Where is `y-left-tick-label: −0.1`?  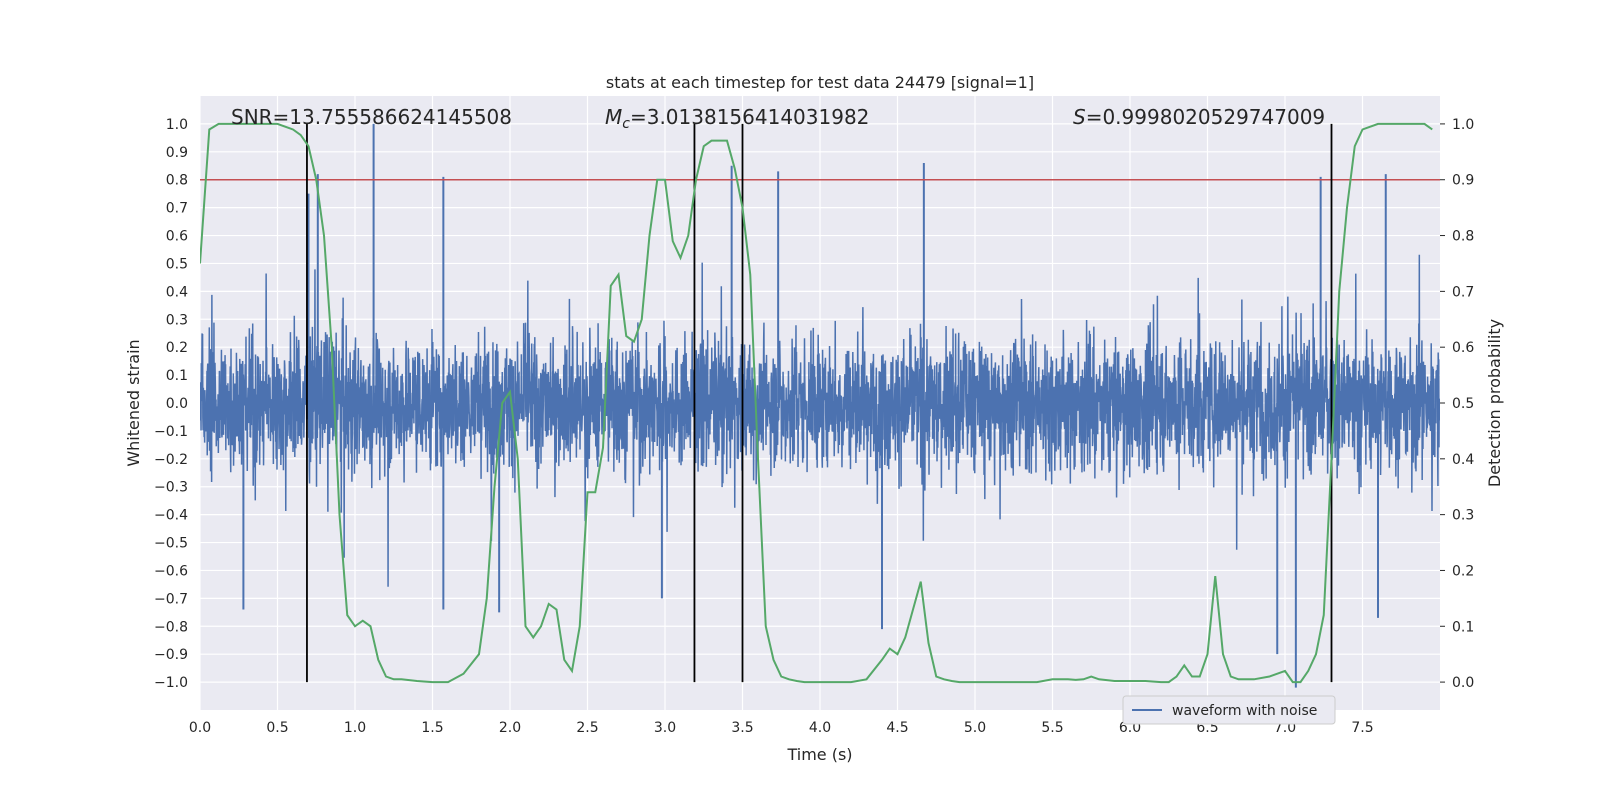
y-left-tick-label: −0.1 is located at coordinates (171, 432).